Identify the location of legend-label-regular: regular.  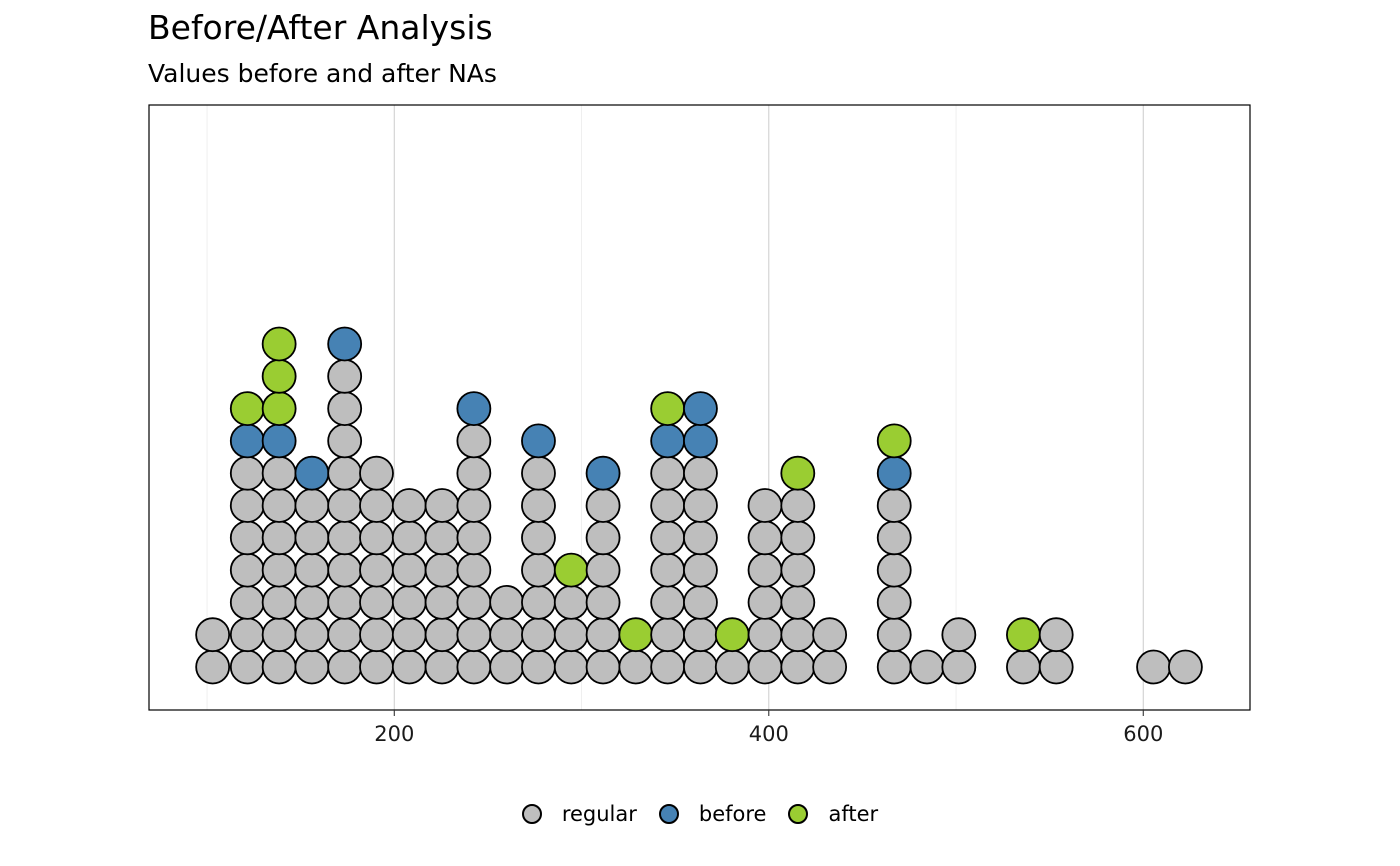
(599, 814).